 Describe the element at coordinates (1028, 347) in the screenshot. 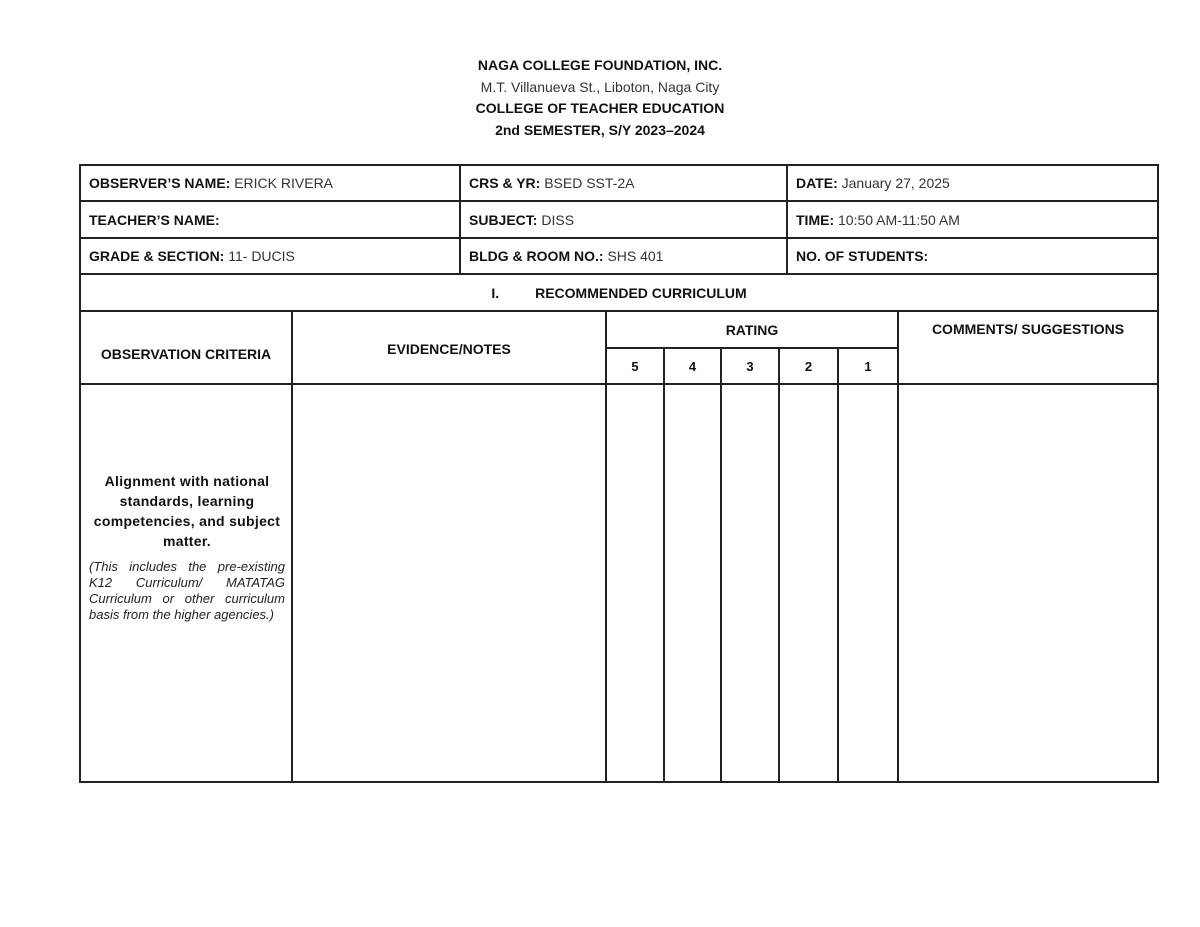

I see `comments-header: COMMENTS/ SUGGESTIONS` at that location.